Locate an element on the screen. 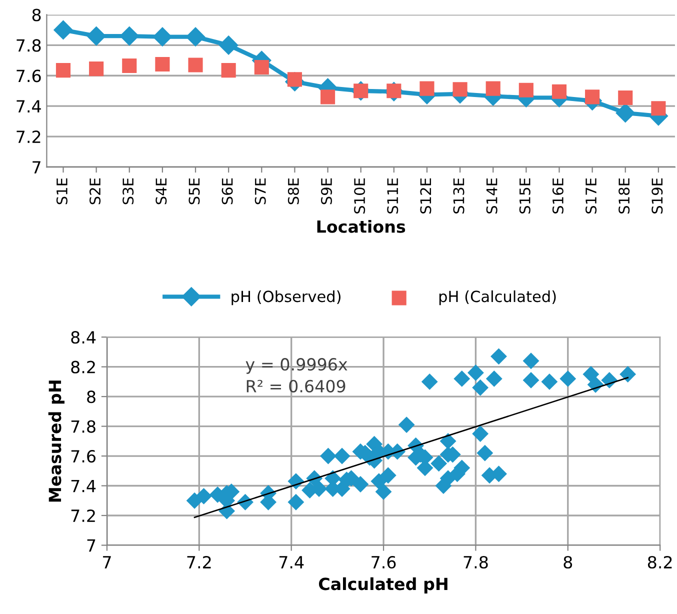 The height and width of the screenshot is (614, 677). x-tick-label: S7E is located at coordinates (260, 191).